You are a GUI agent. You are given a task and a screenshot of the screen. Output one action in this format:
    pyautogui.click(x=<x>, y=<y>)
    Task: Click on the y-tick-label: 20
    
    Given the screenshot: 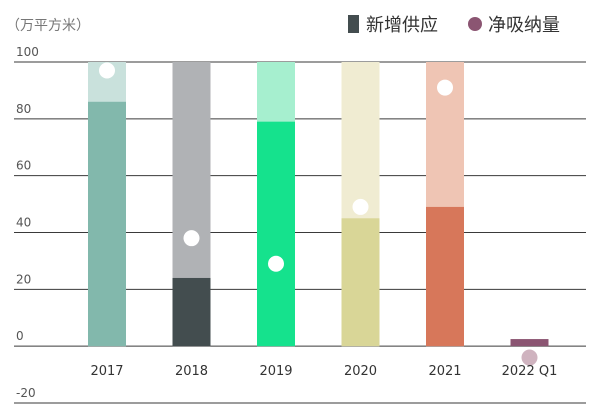 What is the action you would take?
    pyautogui.click(x=23, y=279)
    